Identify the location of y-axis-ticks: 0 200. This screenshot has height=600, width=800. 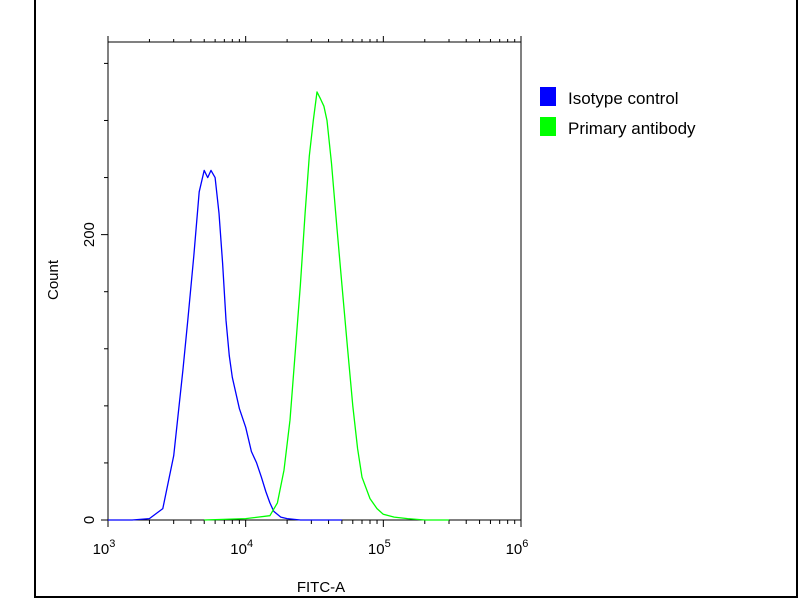
(94, 293).